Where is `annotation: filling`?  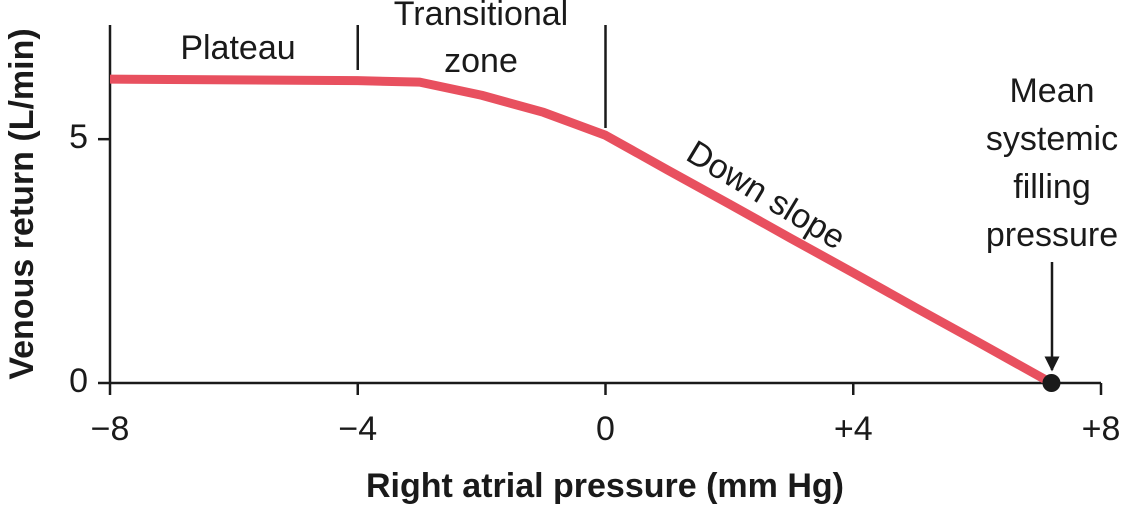 annotation: filling is located at coordinates (1051, 187).